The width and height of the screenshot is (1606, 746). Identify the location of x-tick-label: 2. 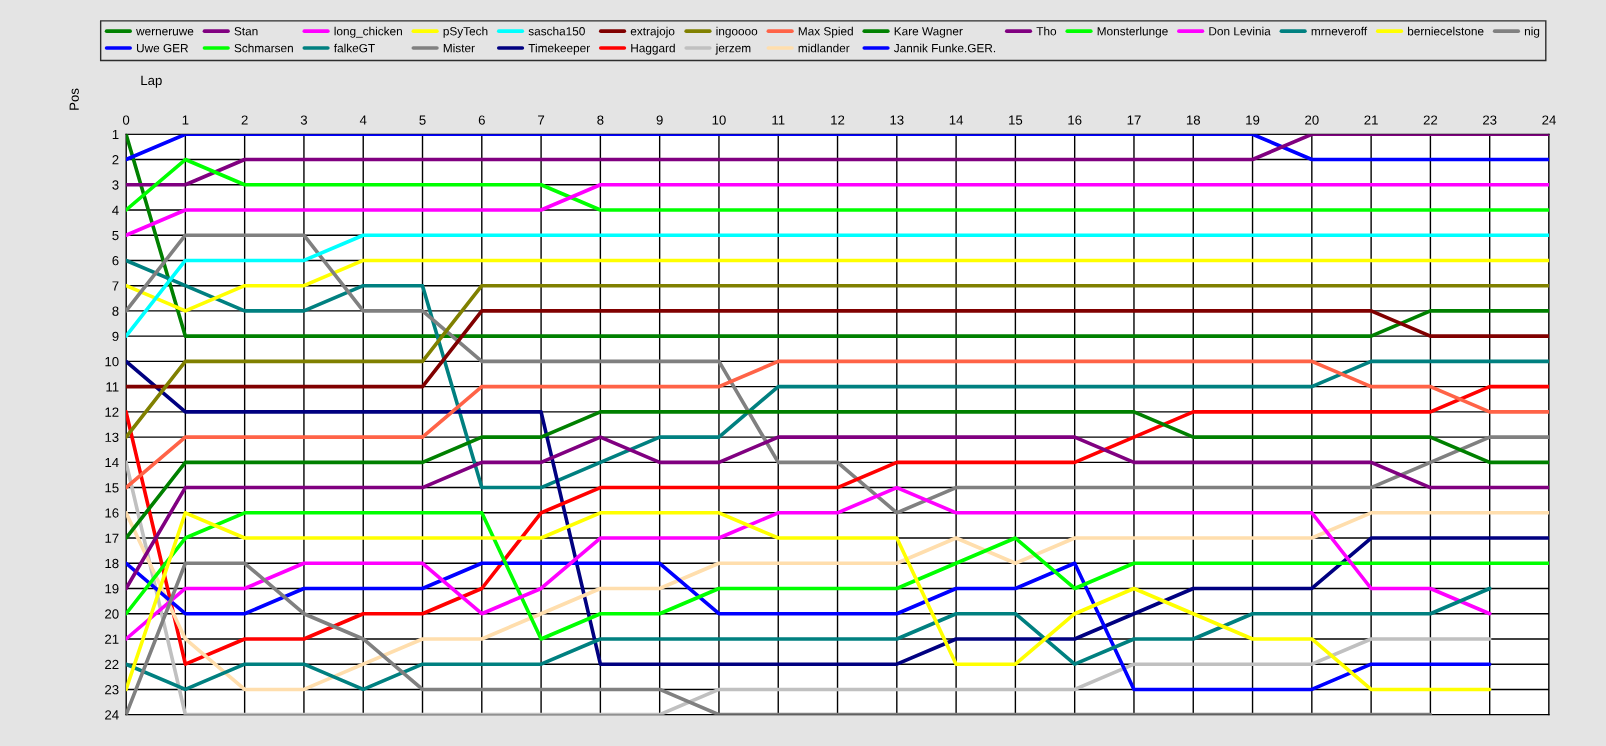
(244, 120).